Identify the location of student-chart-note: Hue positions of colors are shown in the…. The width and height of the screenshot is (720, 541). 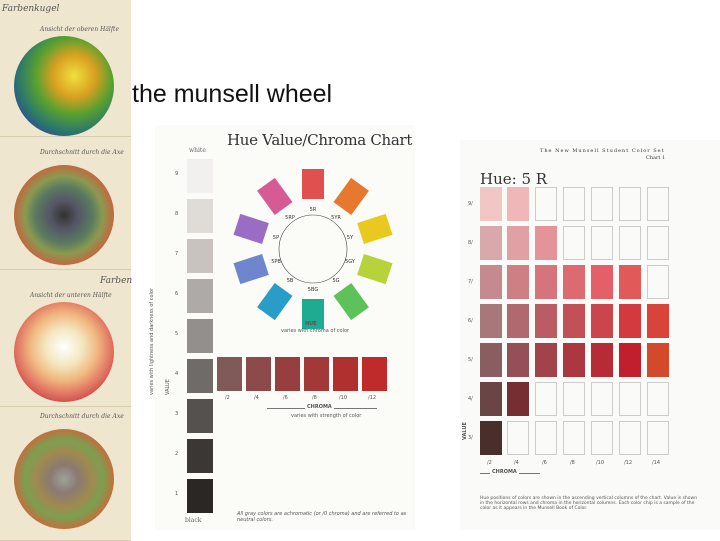
(589, 503).